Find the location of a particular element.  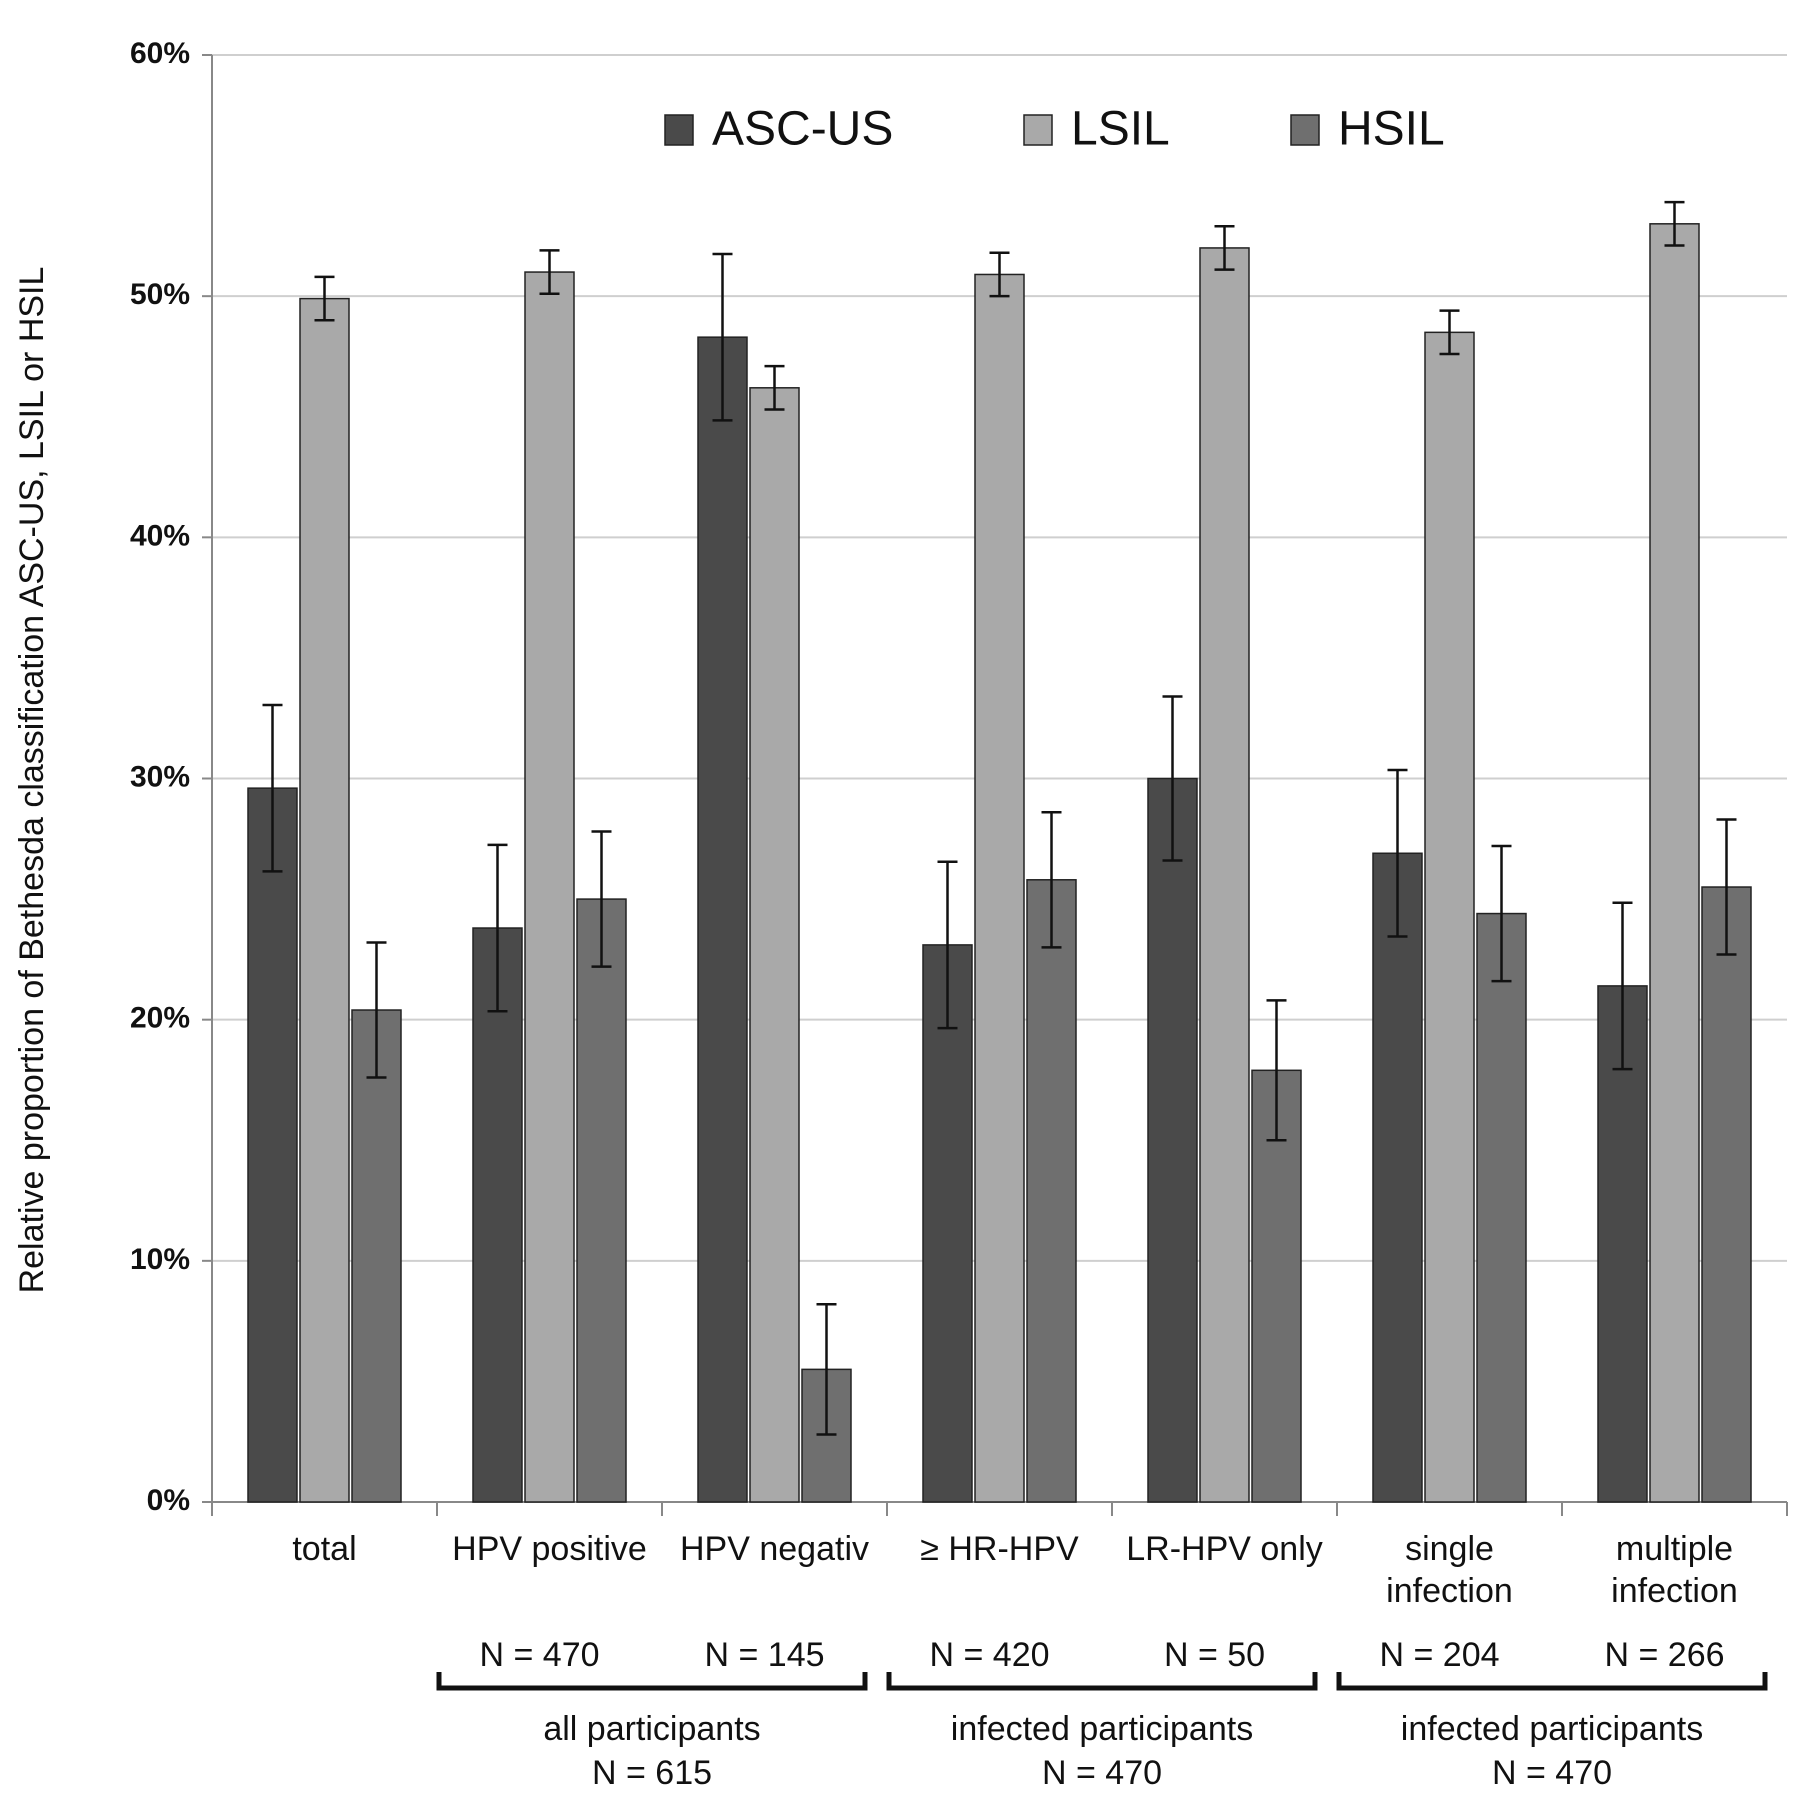

group-count: N = 615 is located at coordinates (652, 1773).